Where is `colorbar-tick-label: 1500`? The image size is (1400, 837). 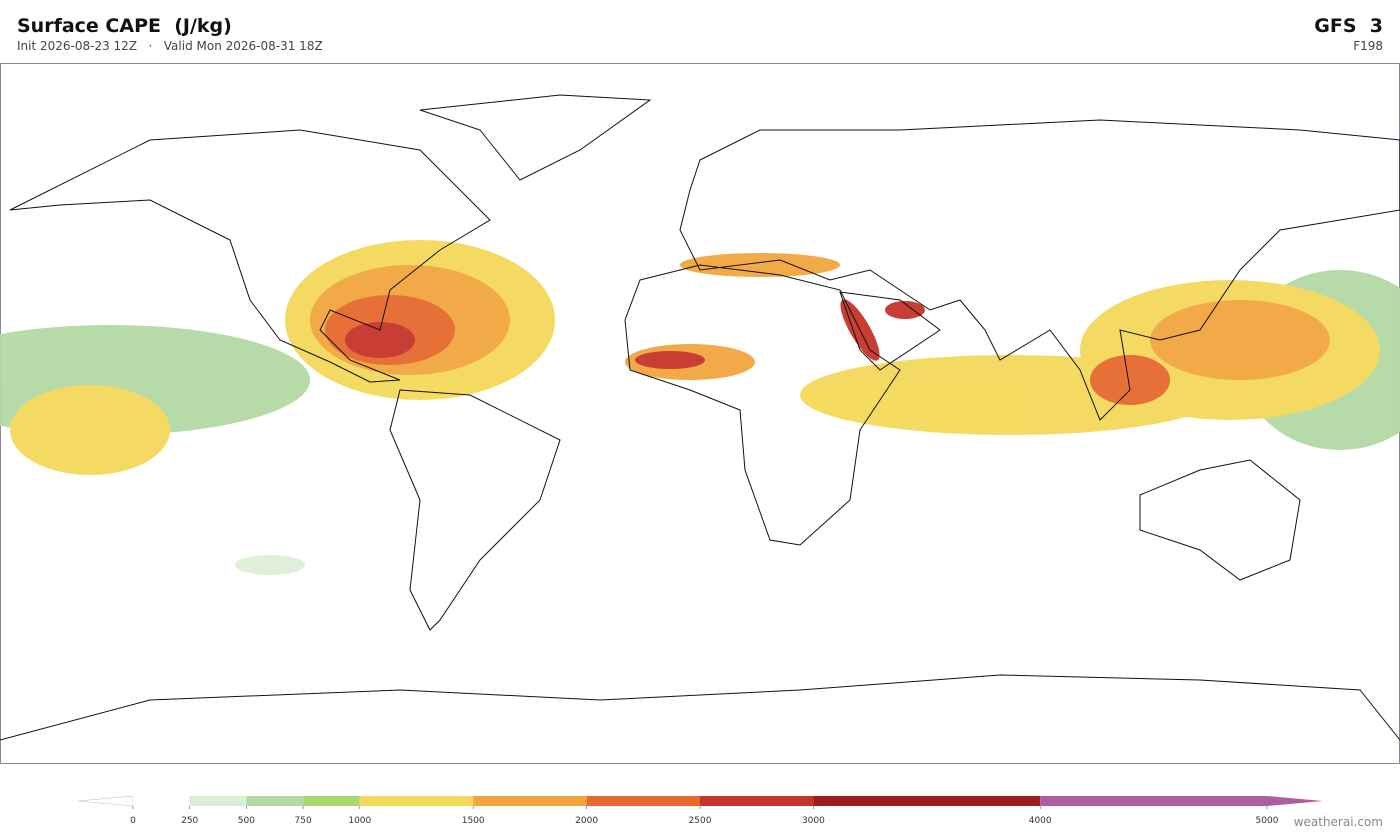 colorbar-tick-label: 1500 is located at coordinates (473, 821).